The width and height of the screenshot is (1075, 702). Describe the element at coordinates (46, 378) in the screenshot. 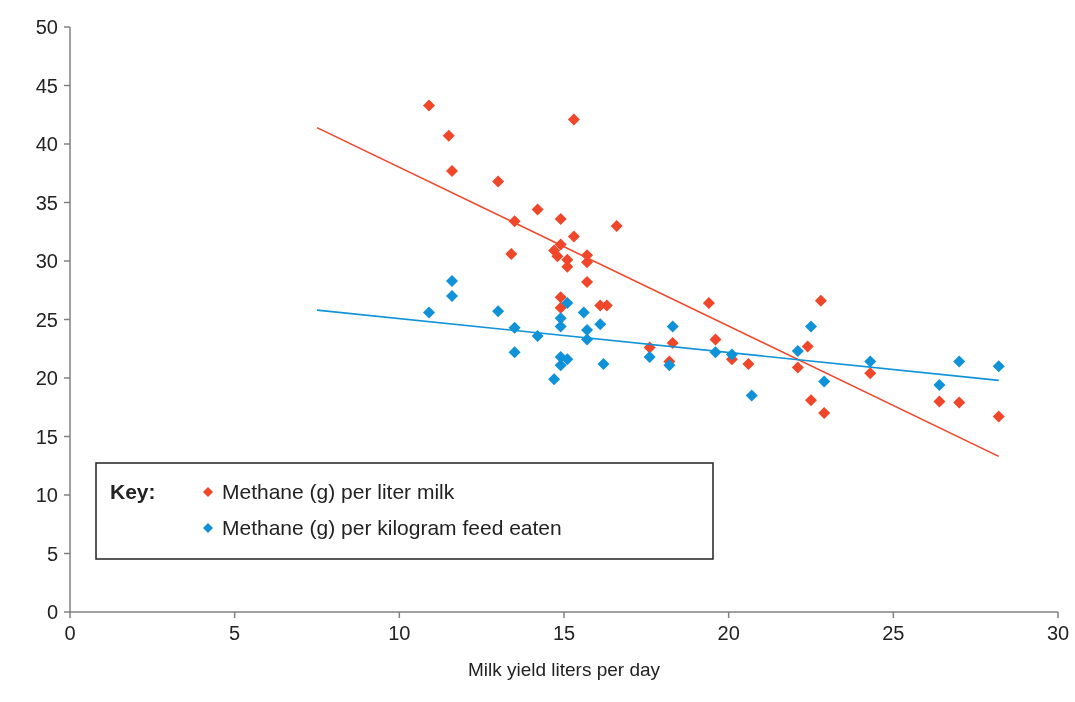

I see `y-tick-label: 20` at that location.